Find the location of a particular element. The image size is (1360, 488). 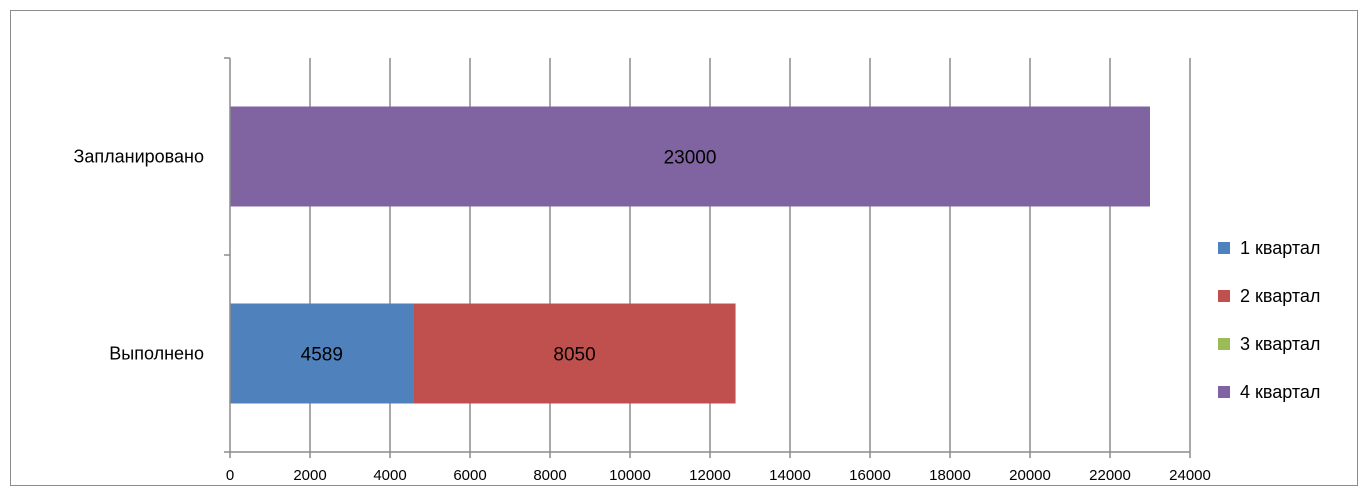

legend-label: 4 квартал is located at coordinates (1280, 392).